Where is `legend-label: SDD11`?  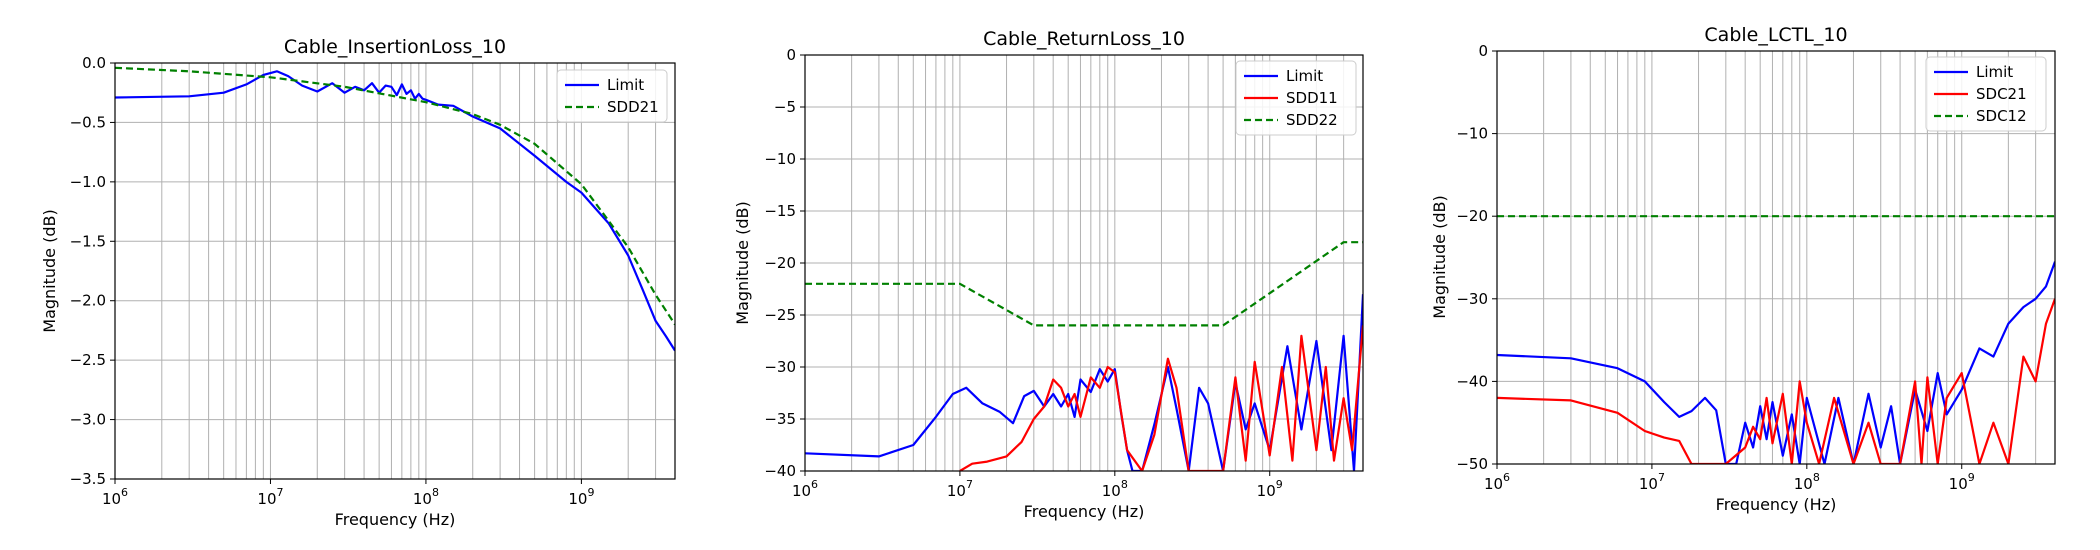 legend-label: SDD11 is located at coordinates (1312, 98).